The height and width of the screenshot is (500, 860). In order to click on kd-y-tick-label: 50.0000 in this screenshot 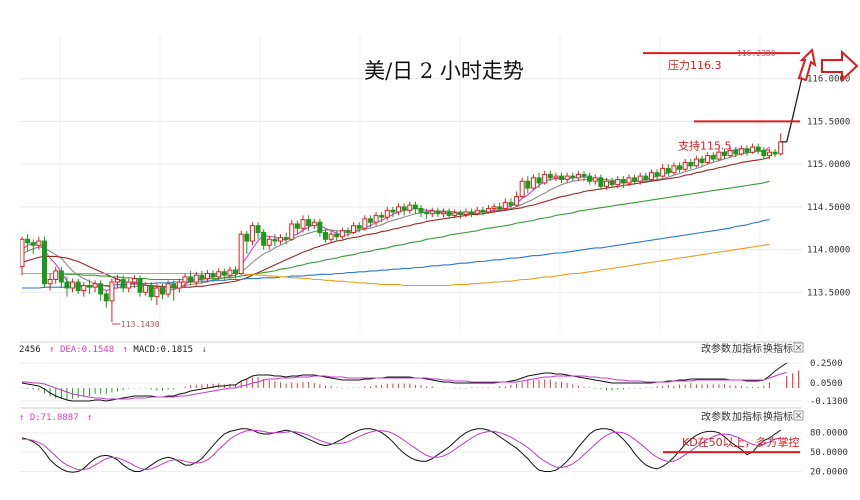, I will do `click(829, 453)`.